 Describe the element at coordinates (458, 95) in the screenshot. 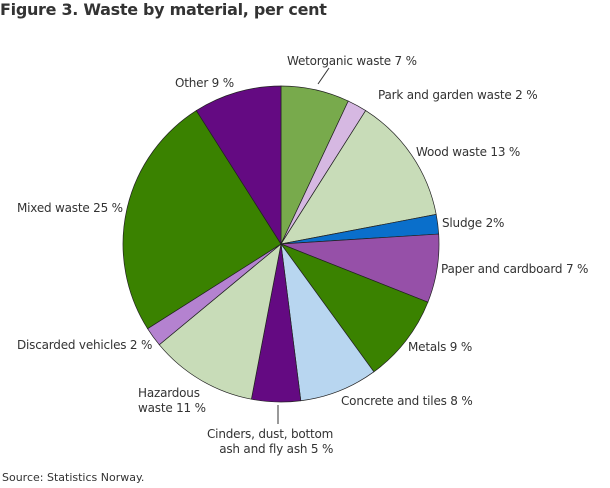

I see `label-park: Park and garden waste 2 %` at that location.